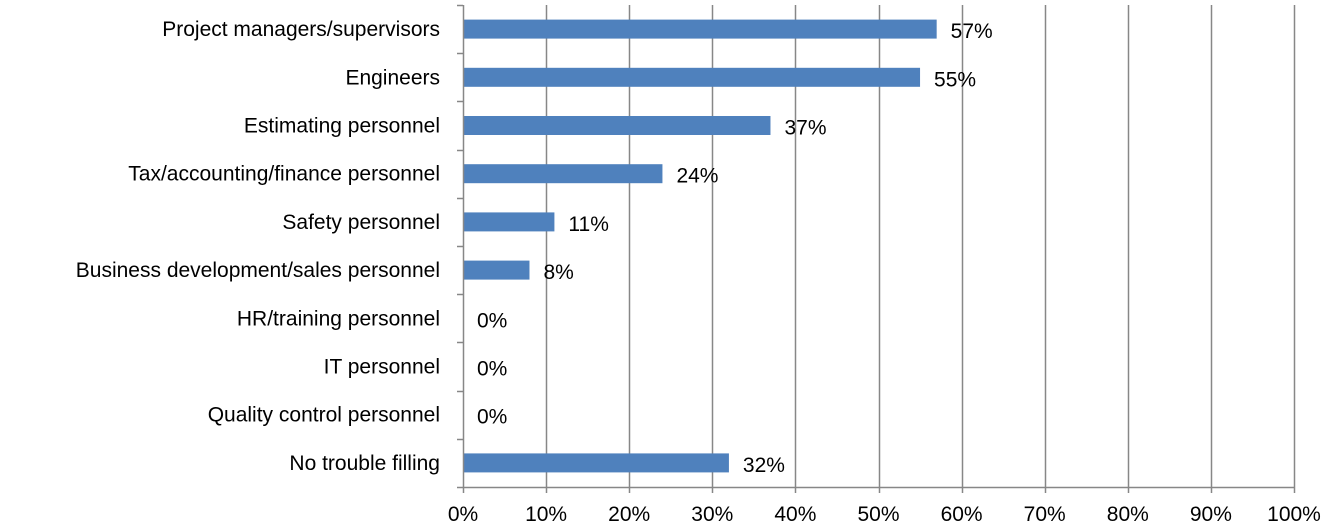  What do you see at coordinates (805, 128) in the screenshot?
I see `data-label: 37%` at bounding box center [805, 128].